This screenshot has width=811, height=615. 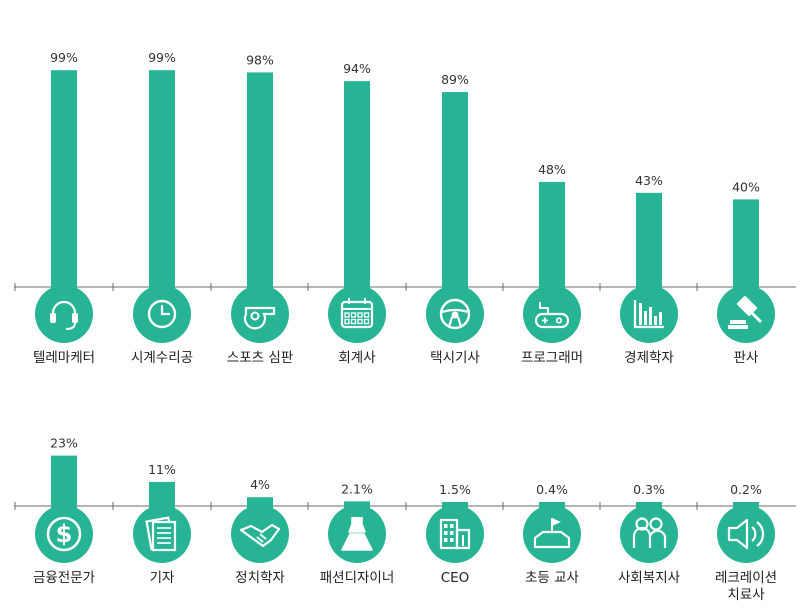 I want to click on category-label: 금융전문가, so click(x=64, y=578).